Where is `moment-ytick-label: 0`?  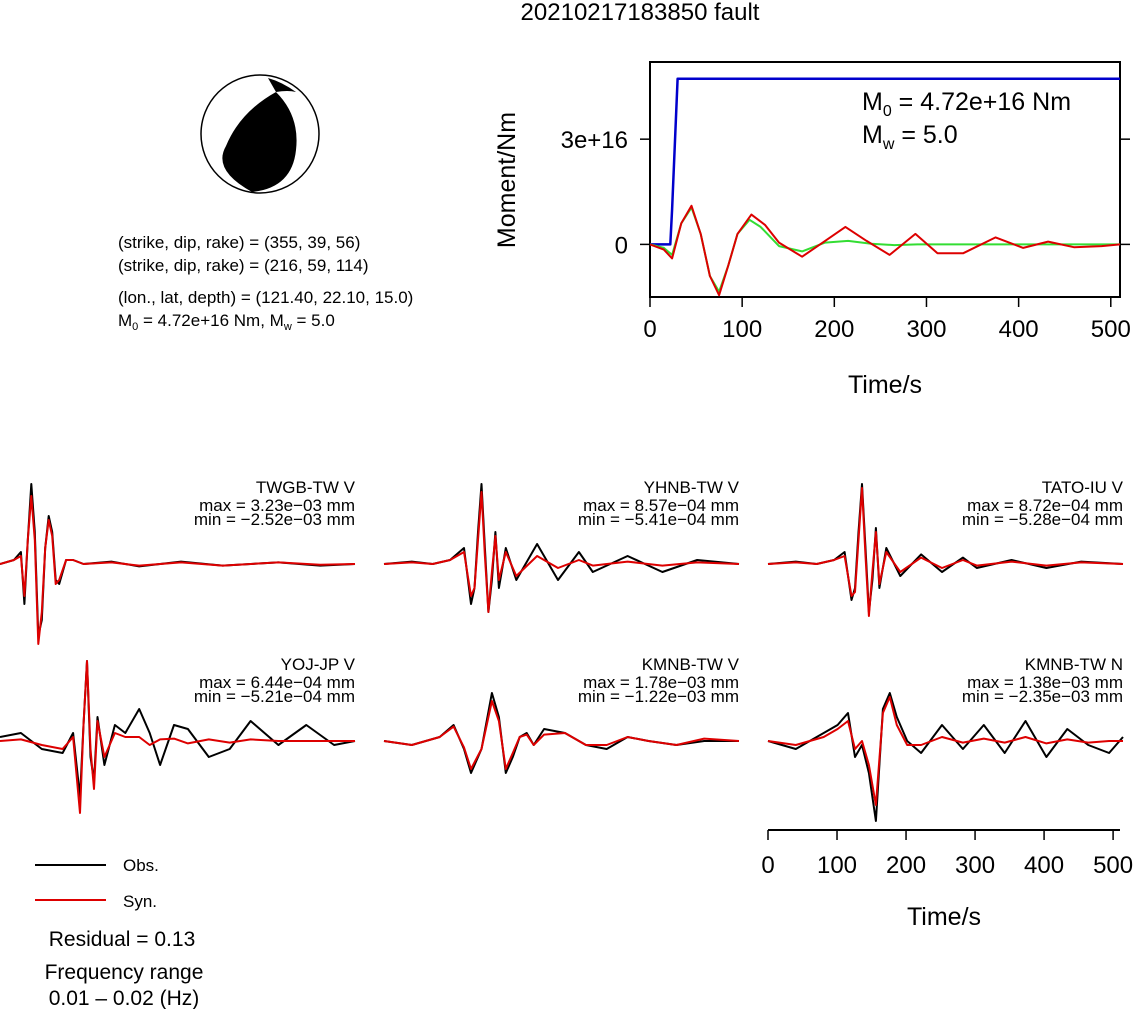 moment-ytick-label: 0 is located at coordinates (621, 245).